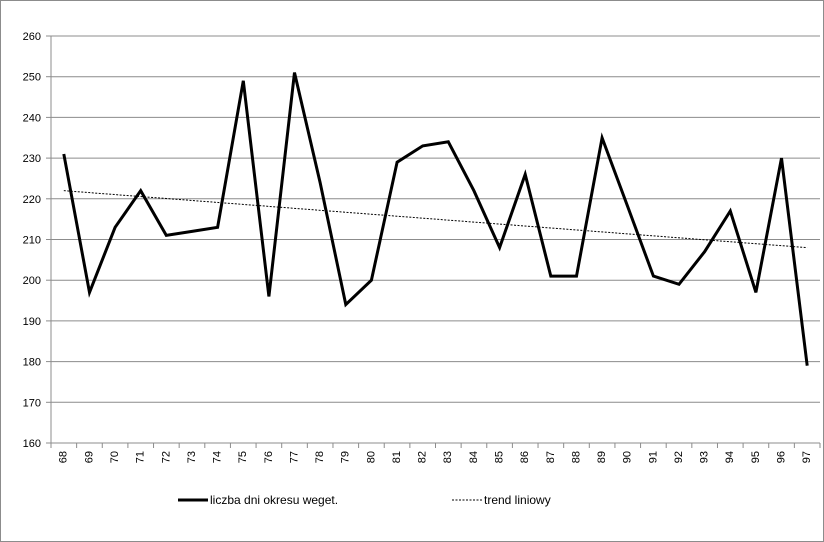 The height and width of the screenshot is (542, 824). What do you see at coordinates (807, 457) in the screenshot?
I see `x-tick-label: 97` at bounding box center [807, 457].